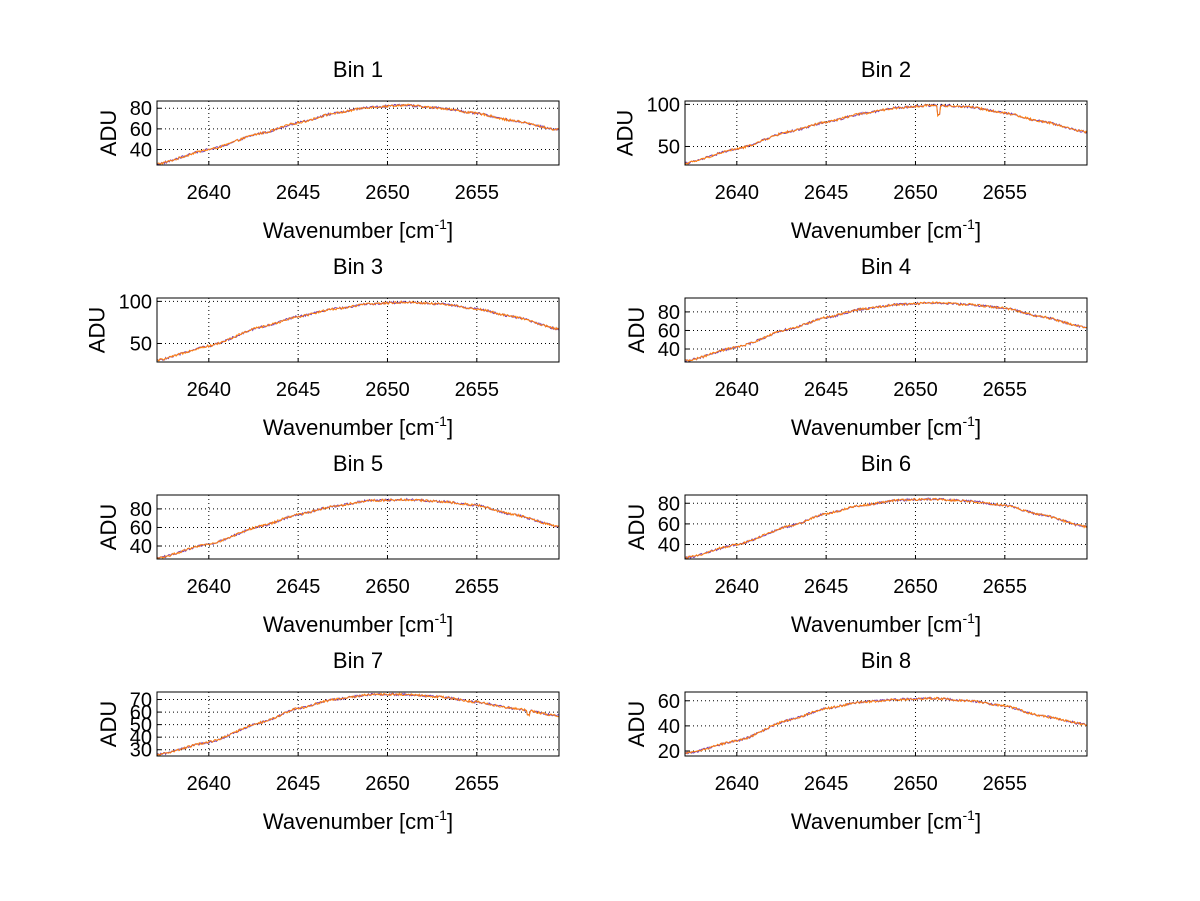 The height and width of the screenshot is (901, 1200). What do you see at coordinates (141, 151) in the screenshot?
I see `bin-1-ytick-label-0: 40` at bounding box center [141, 151].